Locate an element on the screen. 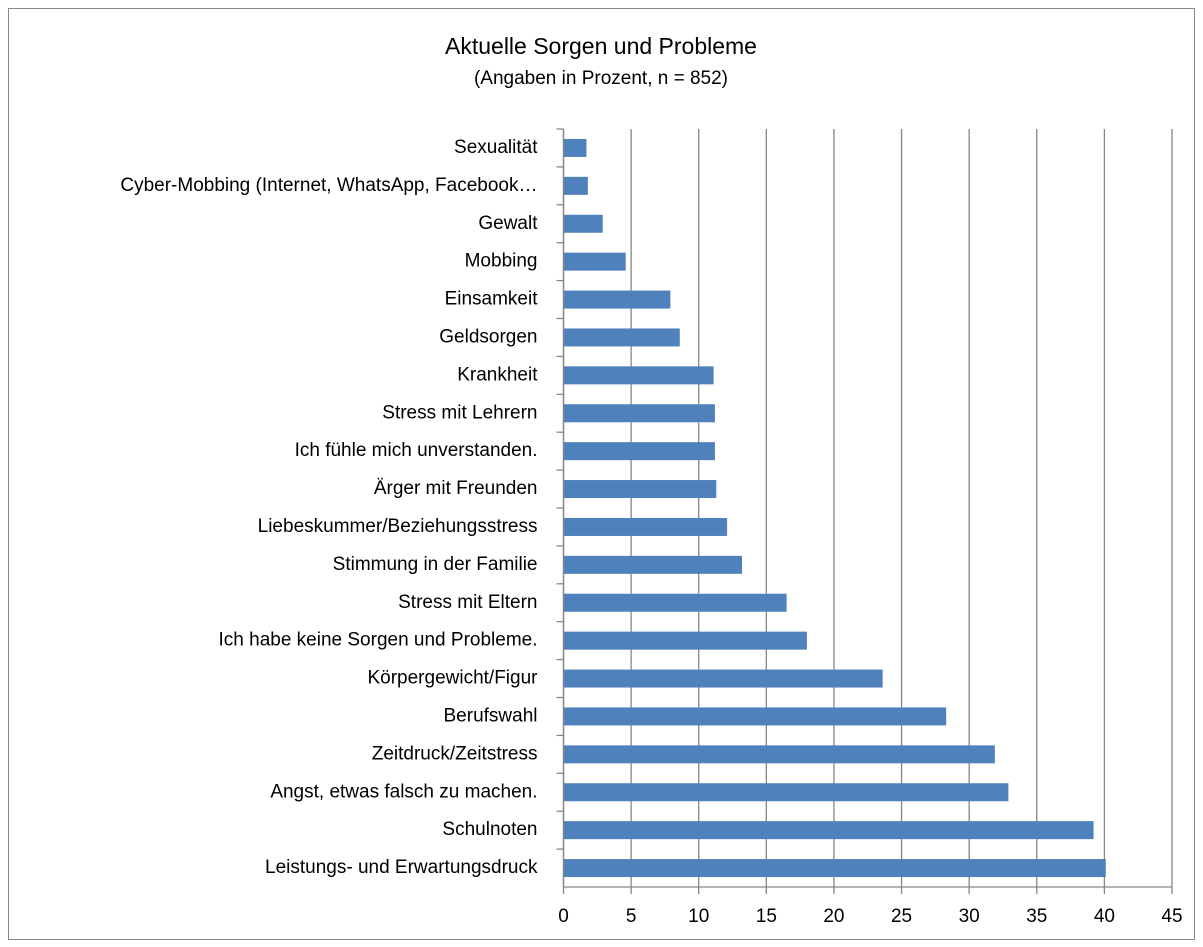 The height and width of the screenshot is (947, 1203). y-tick-label: Schulnoten is located at coordinates (489, 829).